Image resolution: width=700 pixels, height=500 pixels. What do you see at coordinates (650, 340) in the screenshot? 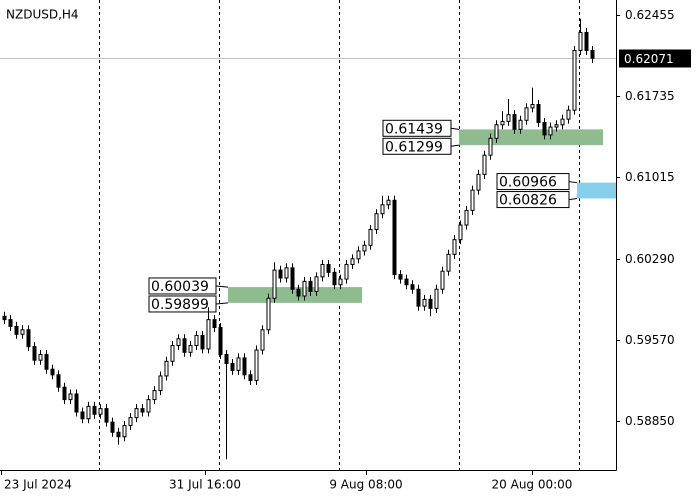
I see `y-tick-label: 0.59570` at bounding box center [650, 340].